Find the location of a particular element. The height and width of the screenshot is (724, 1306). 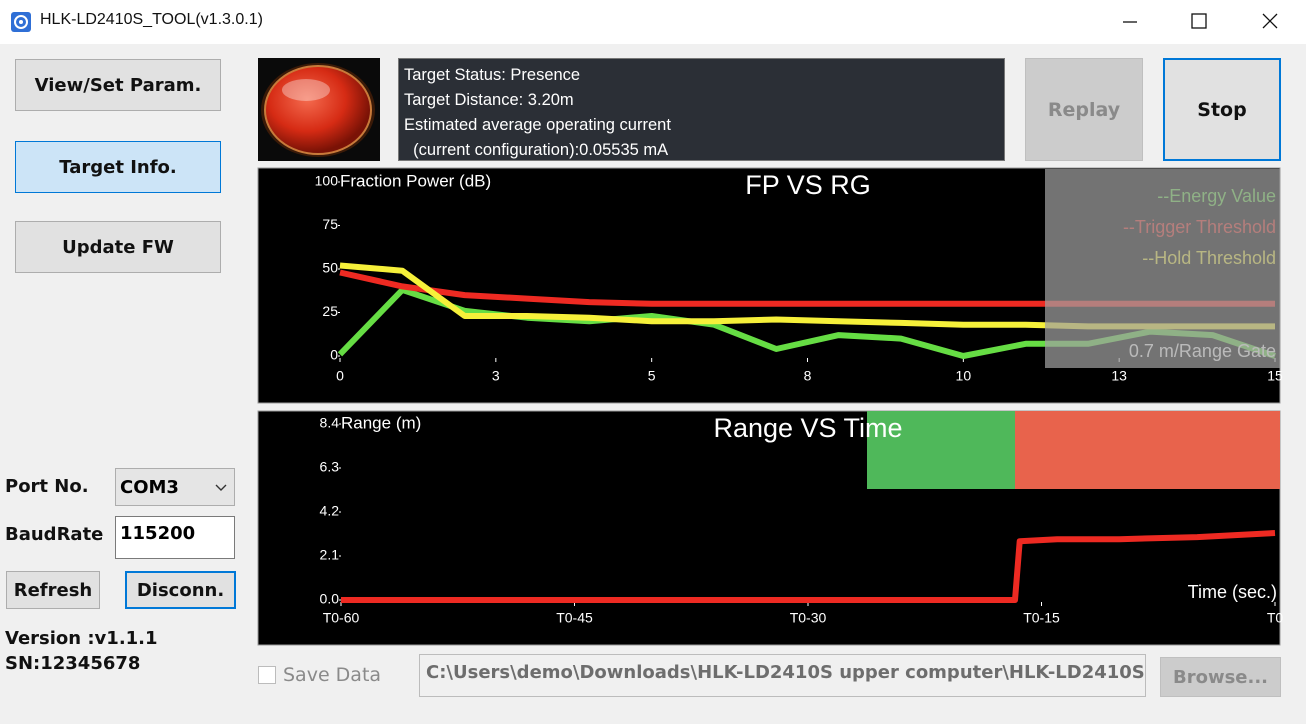

target-info-button: Target Info. is located at coordinates (118, 167).